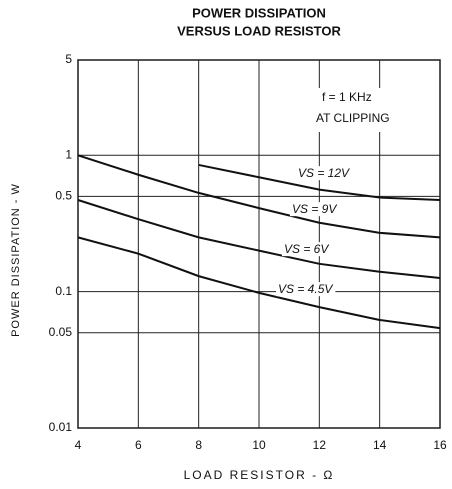 This screenshot has width=452, height=489. What do you see at coordinates (259, 30) in the screenshot?
I see `chart-title: VERSUS LOAD RESISTOR` at bounding box center [259, 30].